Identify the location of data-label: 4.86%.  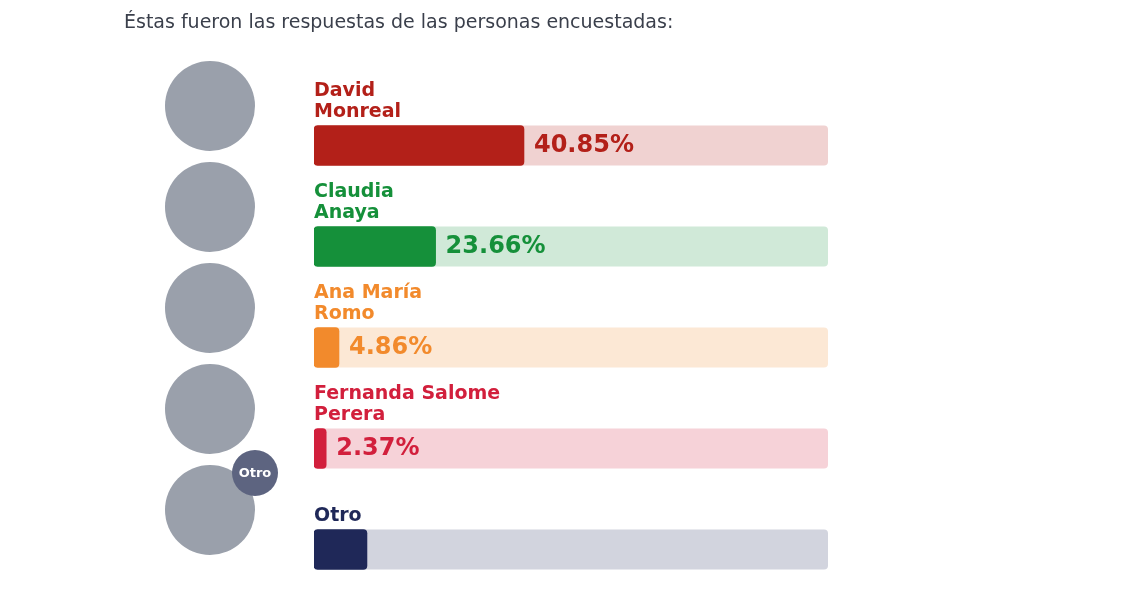
(390, 345).